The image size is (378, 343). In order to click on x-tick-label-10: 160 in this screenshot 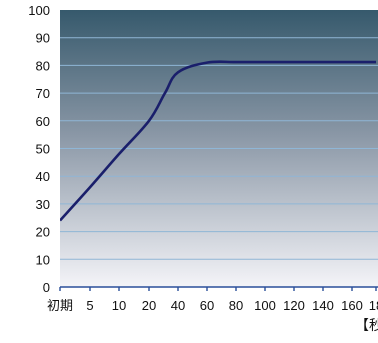, I will do `click(352, 305)`.